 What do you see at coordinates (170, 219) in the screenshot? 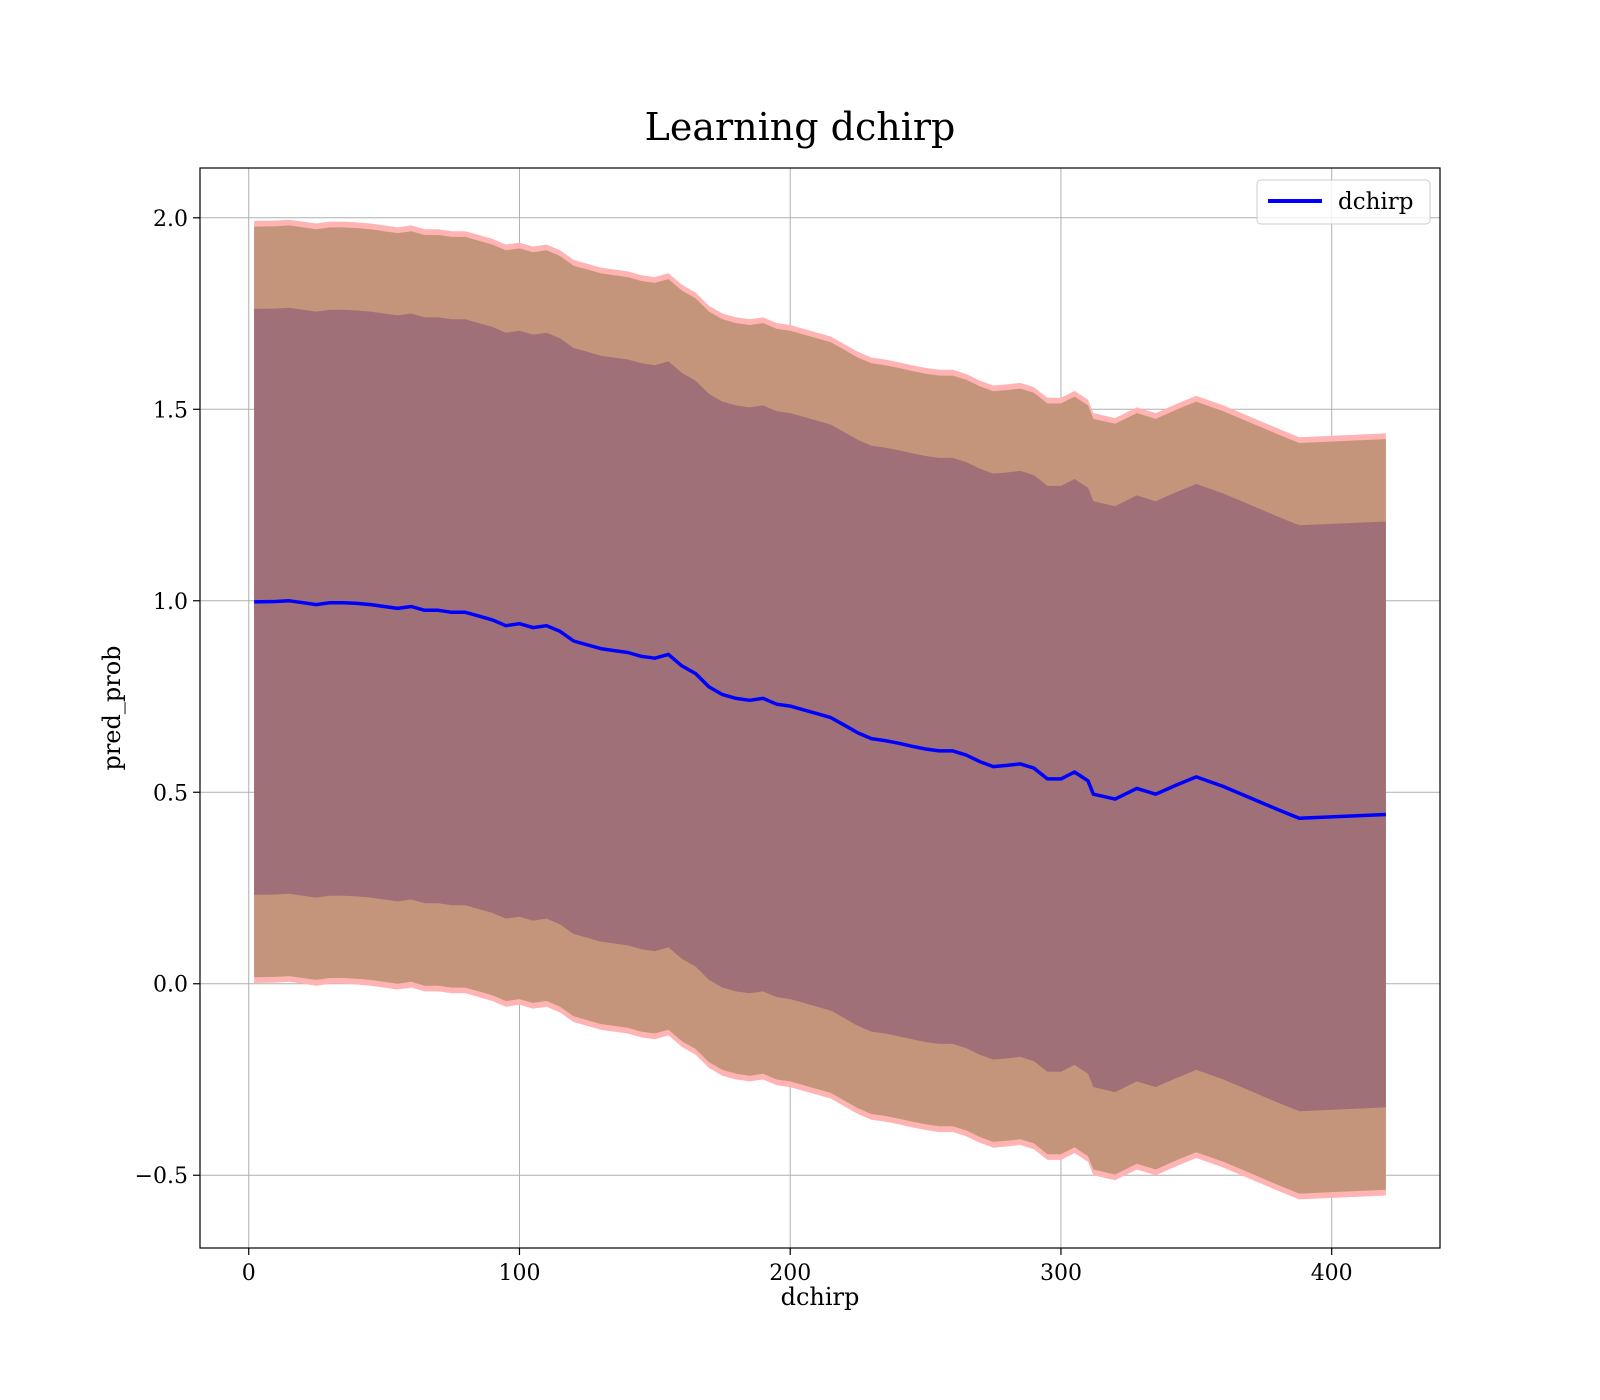
I see `y-tick-label: 2.0` at bounding box center [170, 219].